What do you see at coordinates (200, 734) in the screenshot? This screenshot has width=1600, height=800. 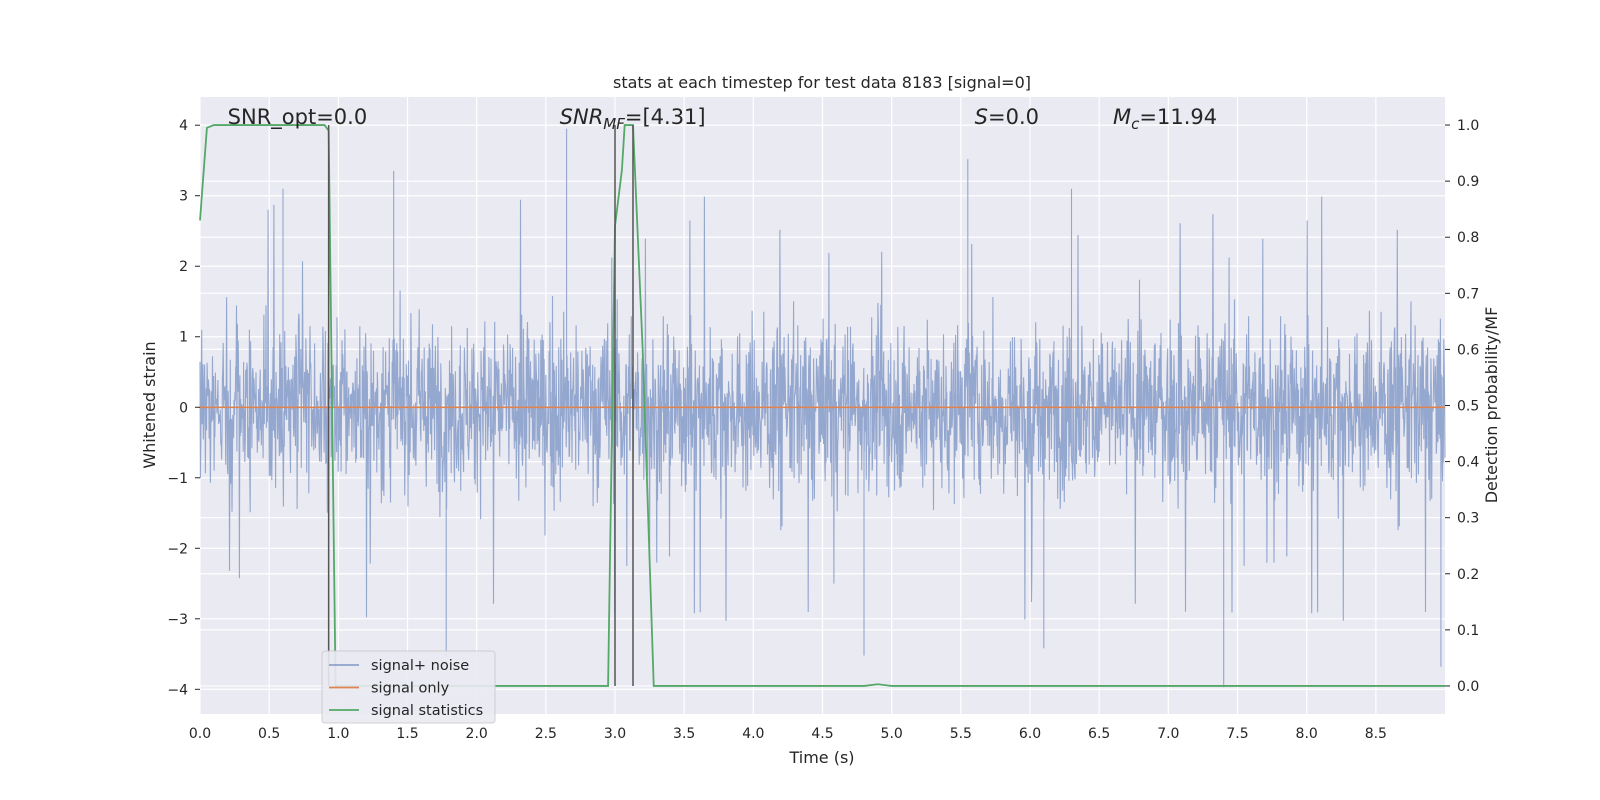 I see `x-tick-label: 0.0` at bounding box center [200, 734].